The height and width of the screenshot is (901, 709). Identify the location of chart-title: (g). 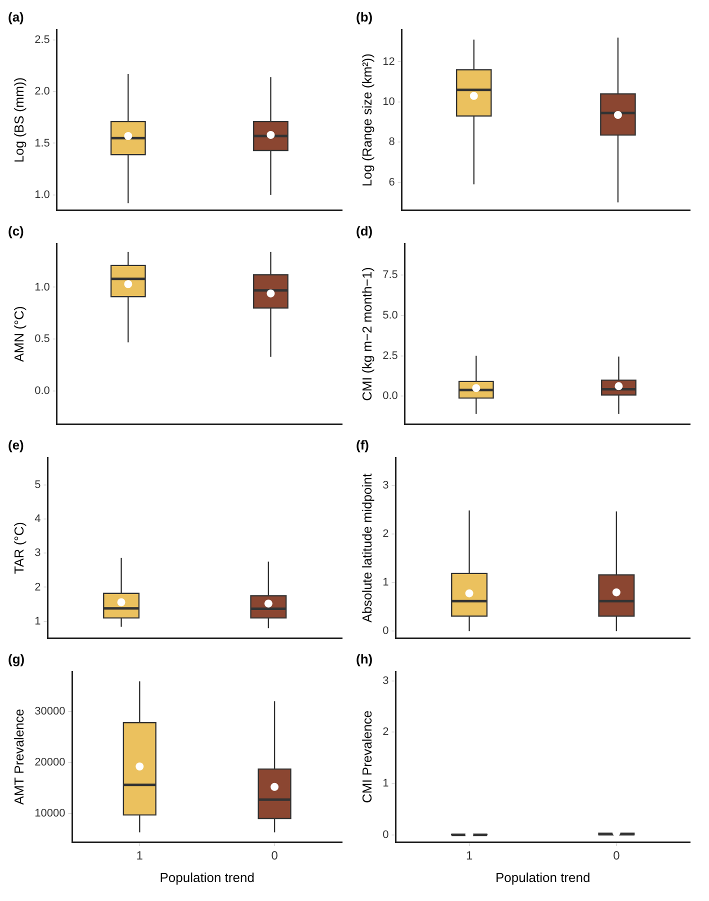
(16, 658).